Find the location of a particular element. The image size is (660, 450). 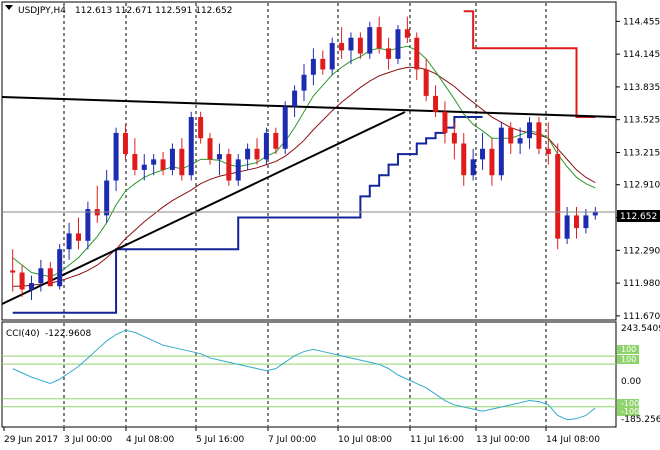

current-price-tag is located at coordinates (638, 216).